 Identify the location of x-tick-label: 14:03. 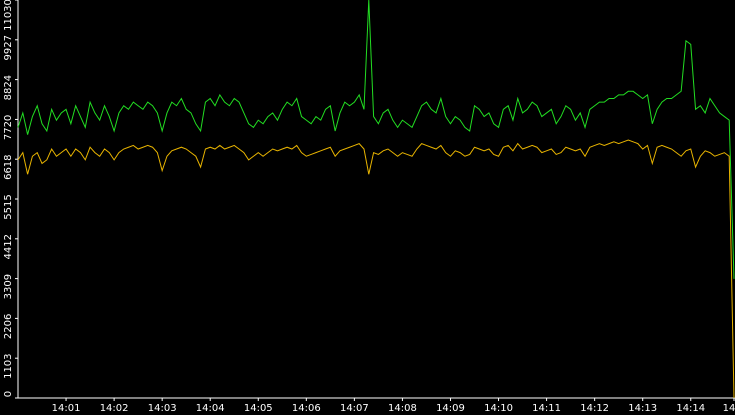
(162, 408).